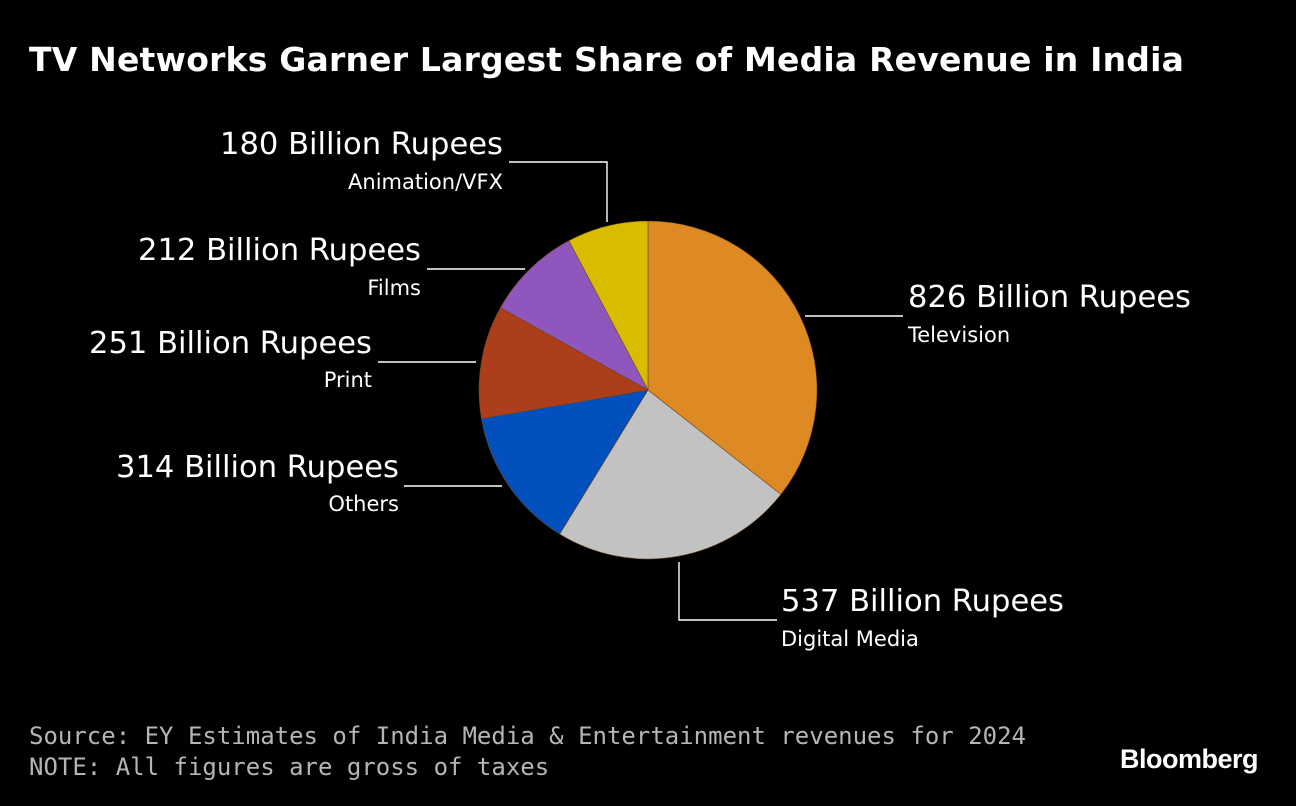 This screenshot has width=1296, height=806. Describe the element at coordinates (348, 380) in the screenshot. I see `category-label-print: Print` at that location.